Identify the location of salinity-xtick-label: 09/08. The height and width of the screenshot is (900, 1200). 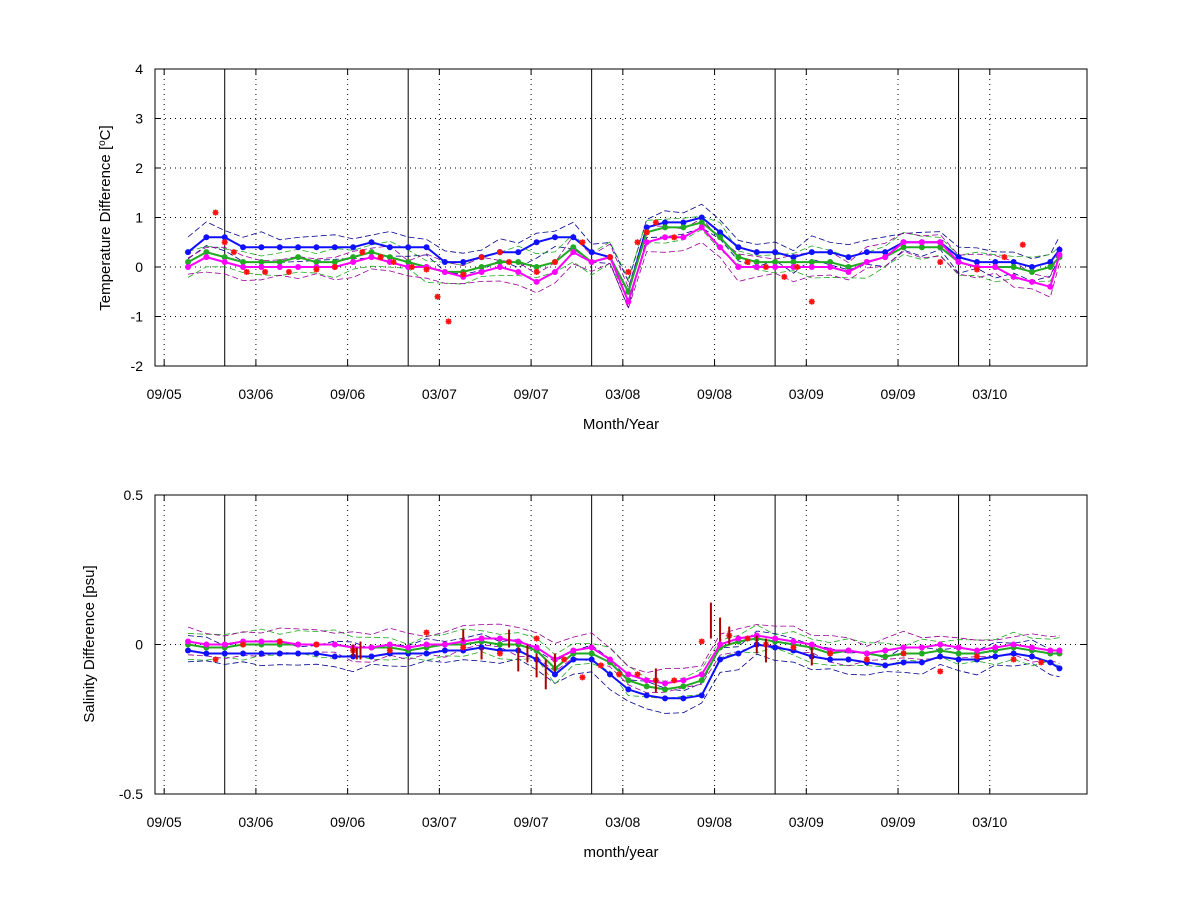
(714, 822).